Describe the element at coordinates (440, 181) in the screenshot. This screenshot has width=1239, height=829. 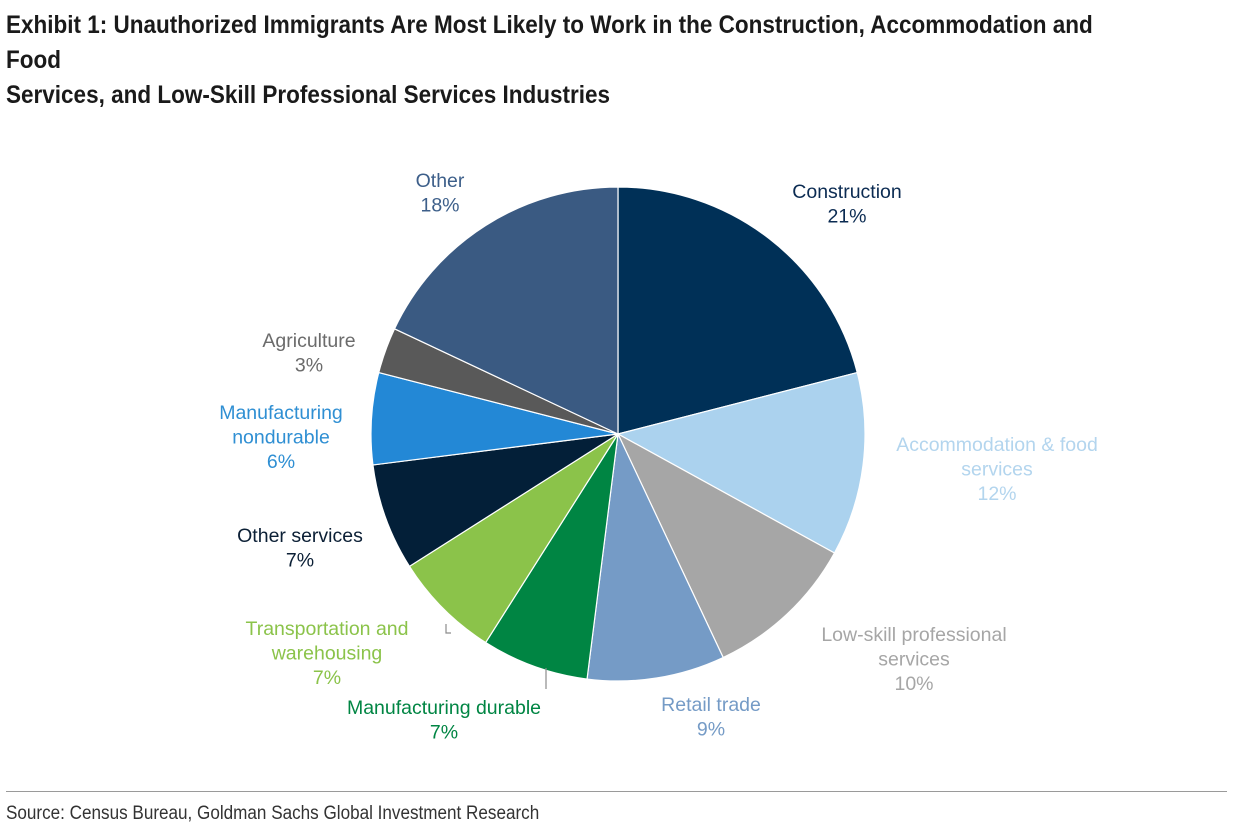
I see `slice-name-line: Other` at that location.